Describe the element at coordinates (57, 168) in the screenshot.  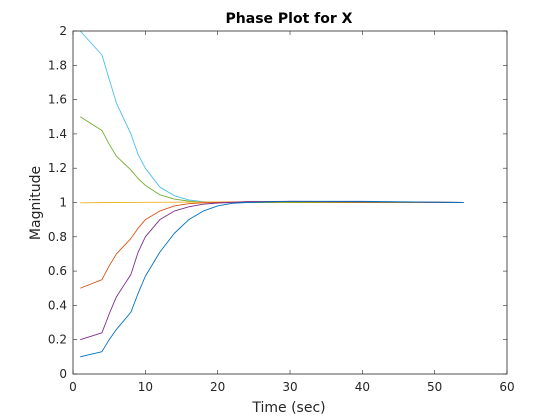
I see `y-tick-label: 1.2` at that location.